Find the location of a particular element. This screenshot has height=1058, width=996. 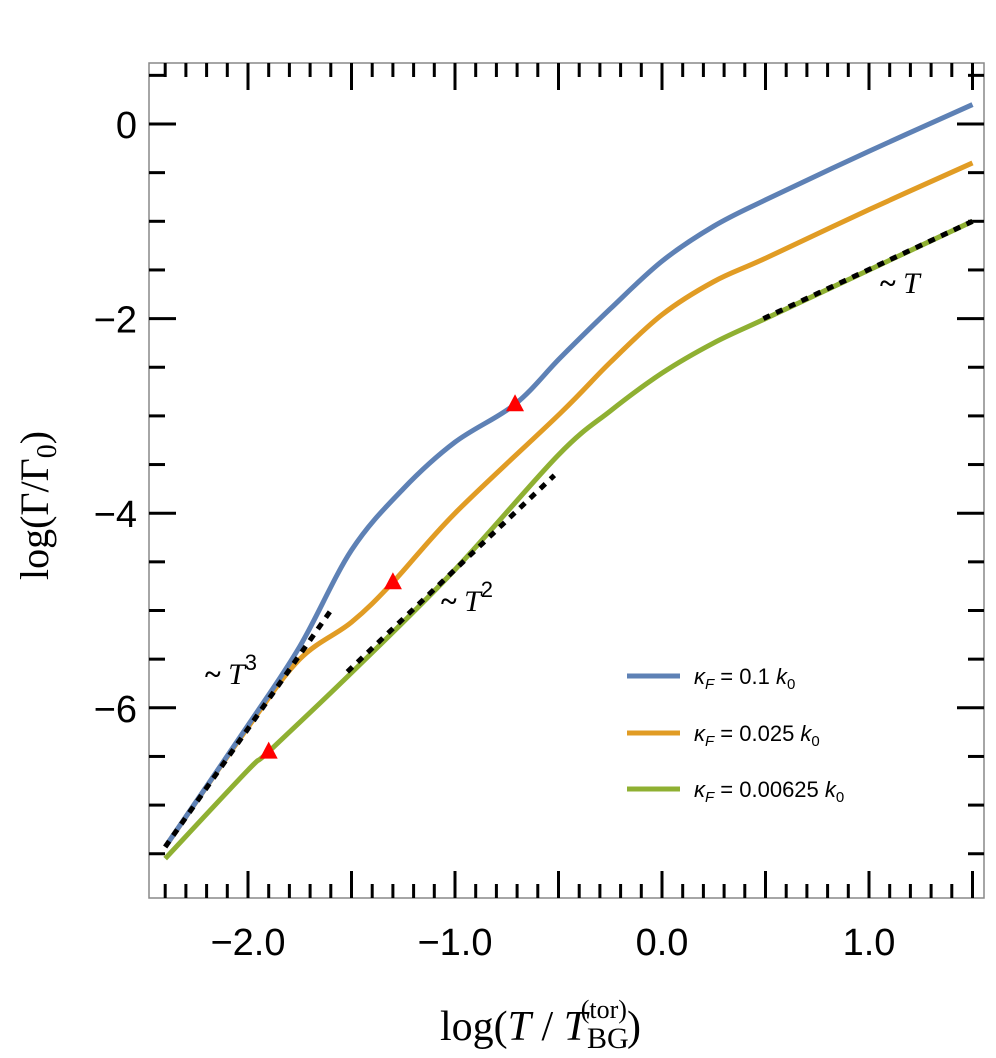

annotation-t3: ~ T3 is located at coordinates (231, 670).